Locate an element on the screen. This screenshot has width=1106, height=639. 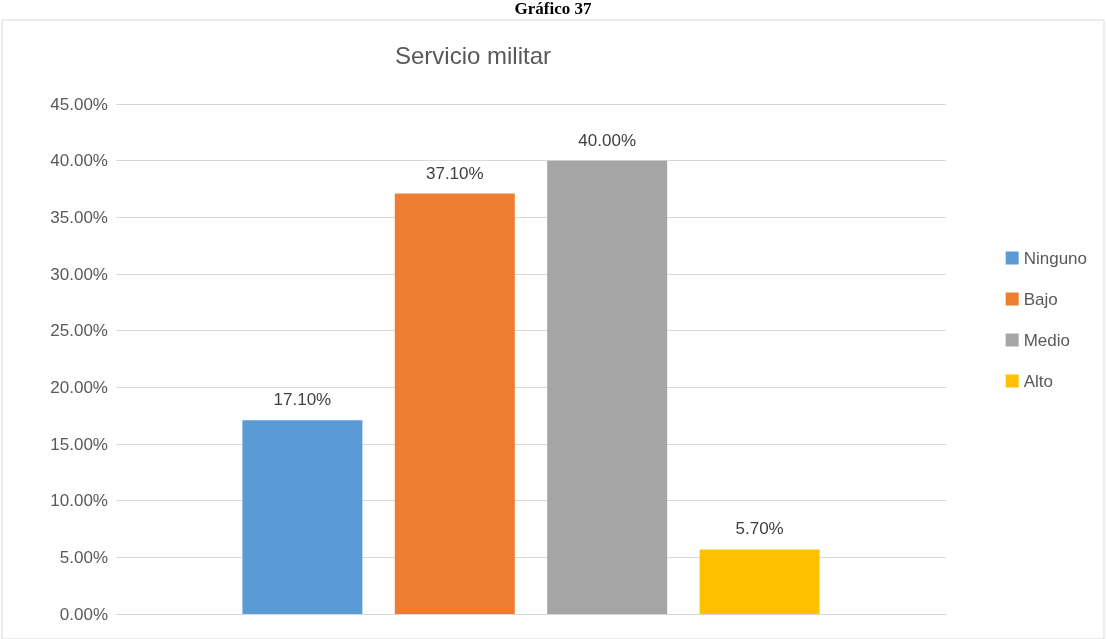
legend-label: Ninguno is located at coordinates (1055, 258).